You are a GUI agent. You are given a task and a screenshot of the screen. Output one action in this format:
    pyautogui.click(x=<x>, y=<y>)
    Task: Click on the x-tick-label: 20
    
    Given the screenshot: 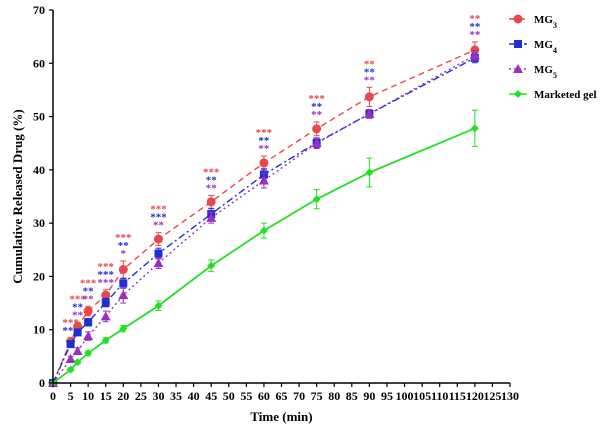 What is the action you would take?
    pyautogui.click(x=123, y=396)
    